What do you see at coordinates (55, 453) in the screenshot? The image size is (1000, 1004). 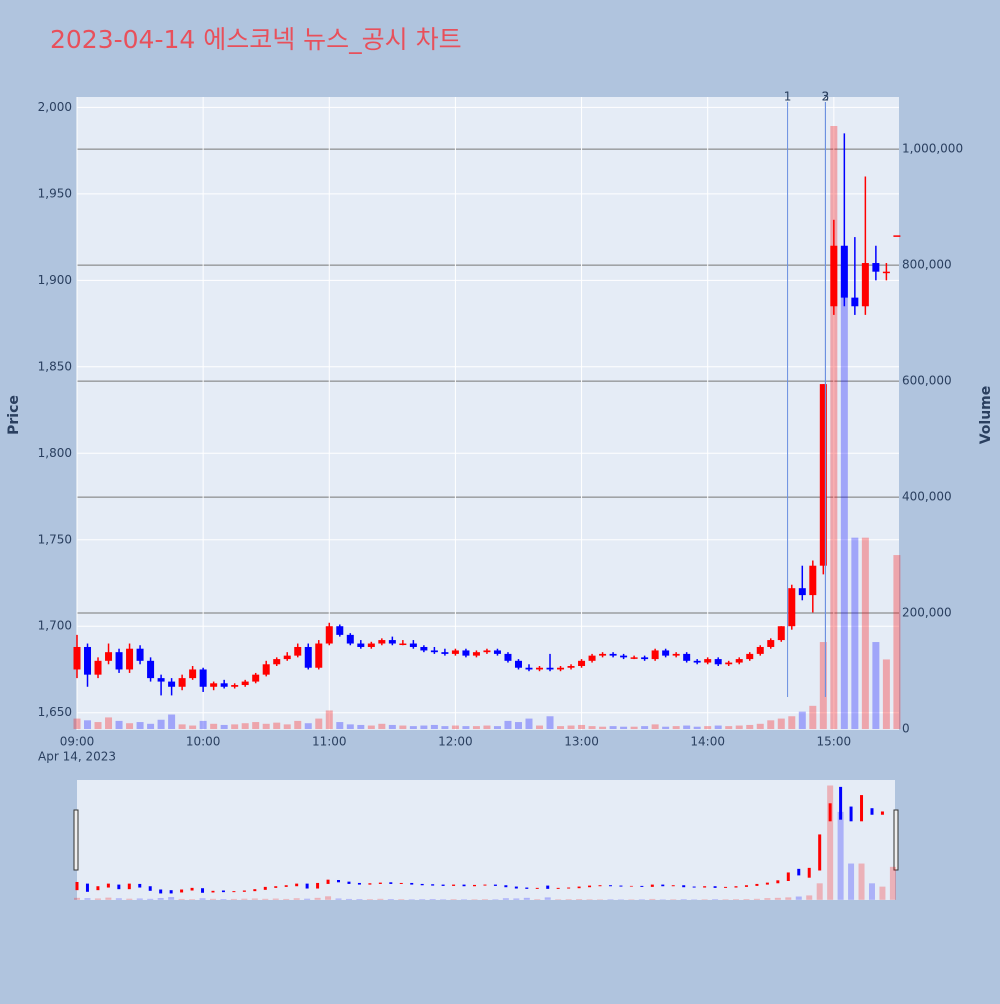 I see `y-tick-label: 1,800` at bounding box center [55, 453].